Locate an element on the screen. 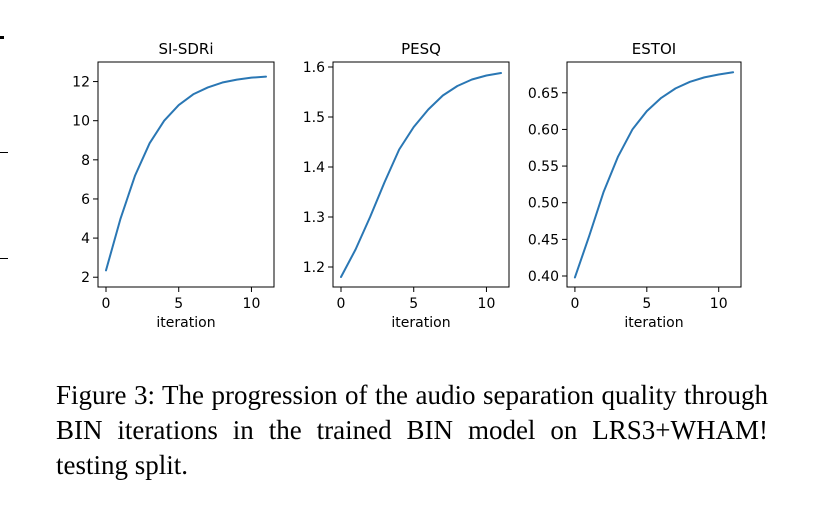 This screenshot has width=816, height=518. y-tick-label: 4 is located at coordinates (85, 239).